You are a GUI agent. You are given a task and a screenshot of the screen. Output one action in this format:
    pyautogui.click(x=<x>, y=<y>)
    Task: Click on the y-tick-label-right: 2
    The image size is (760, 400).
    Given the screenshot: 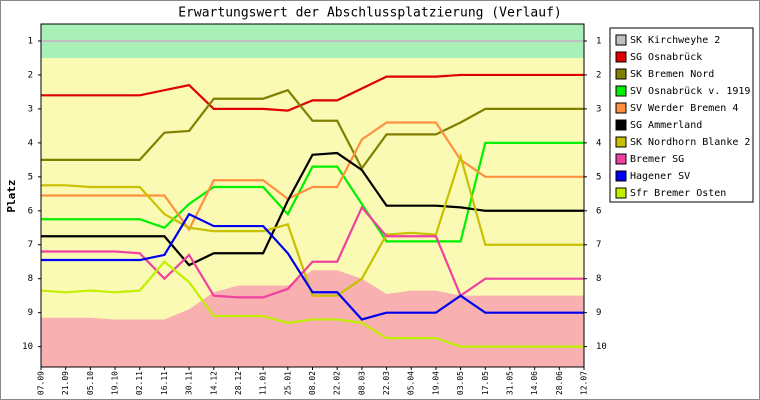 What is the action you would take?
    pyautogui.click(x=598, y=75)
    